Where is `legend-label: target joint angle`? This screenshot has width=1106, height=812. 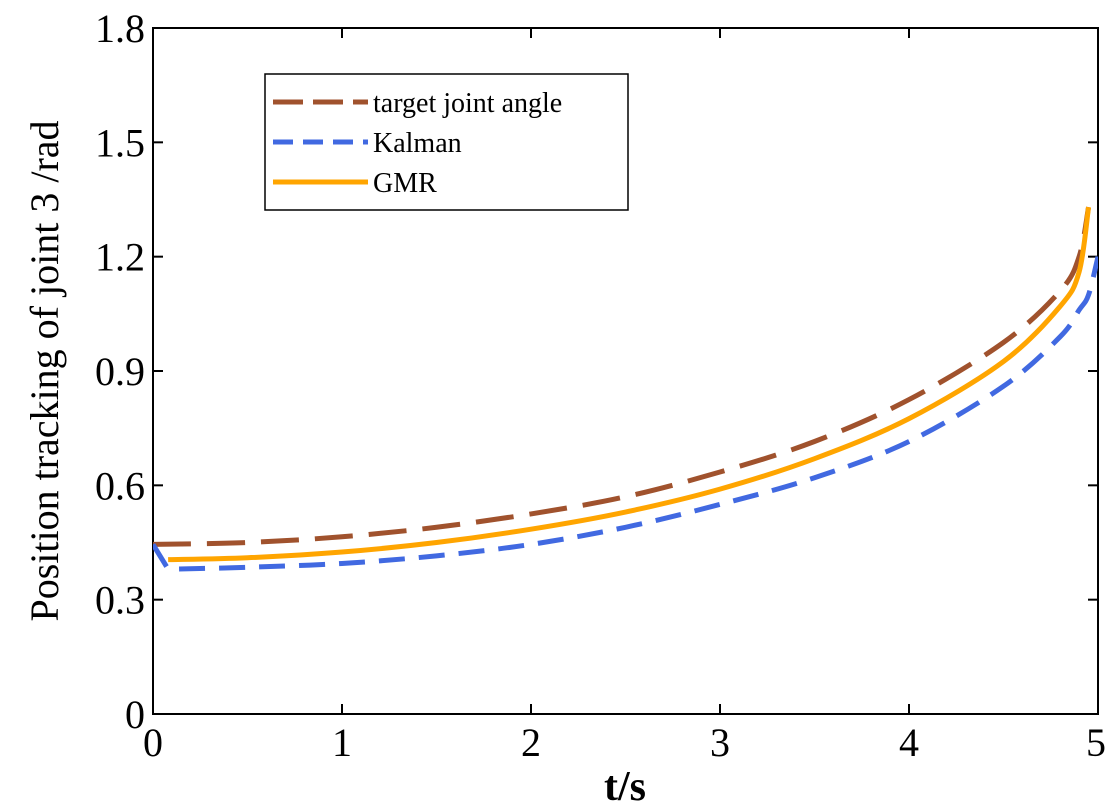
legend-label: target joint angle is located at coordinates (467, 103).